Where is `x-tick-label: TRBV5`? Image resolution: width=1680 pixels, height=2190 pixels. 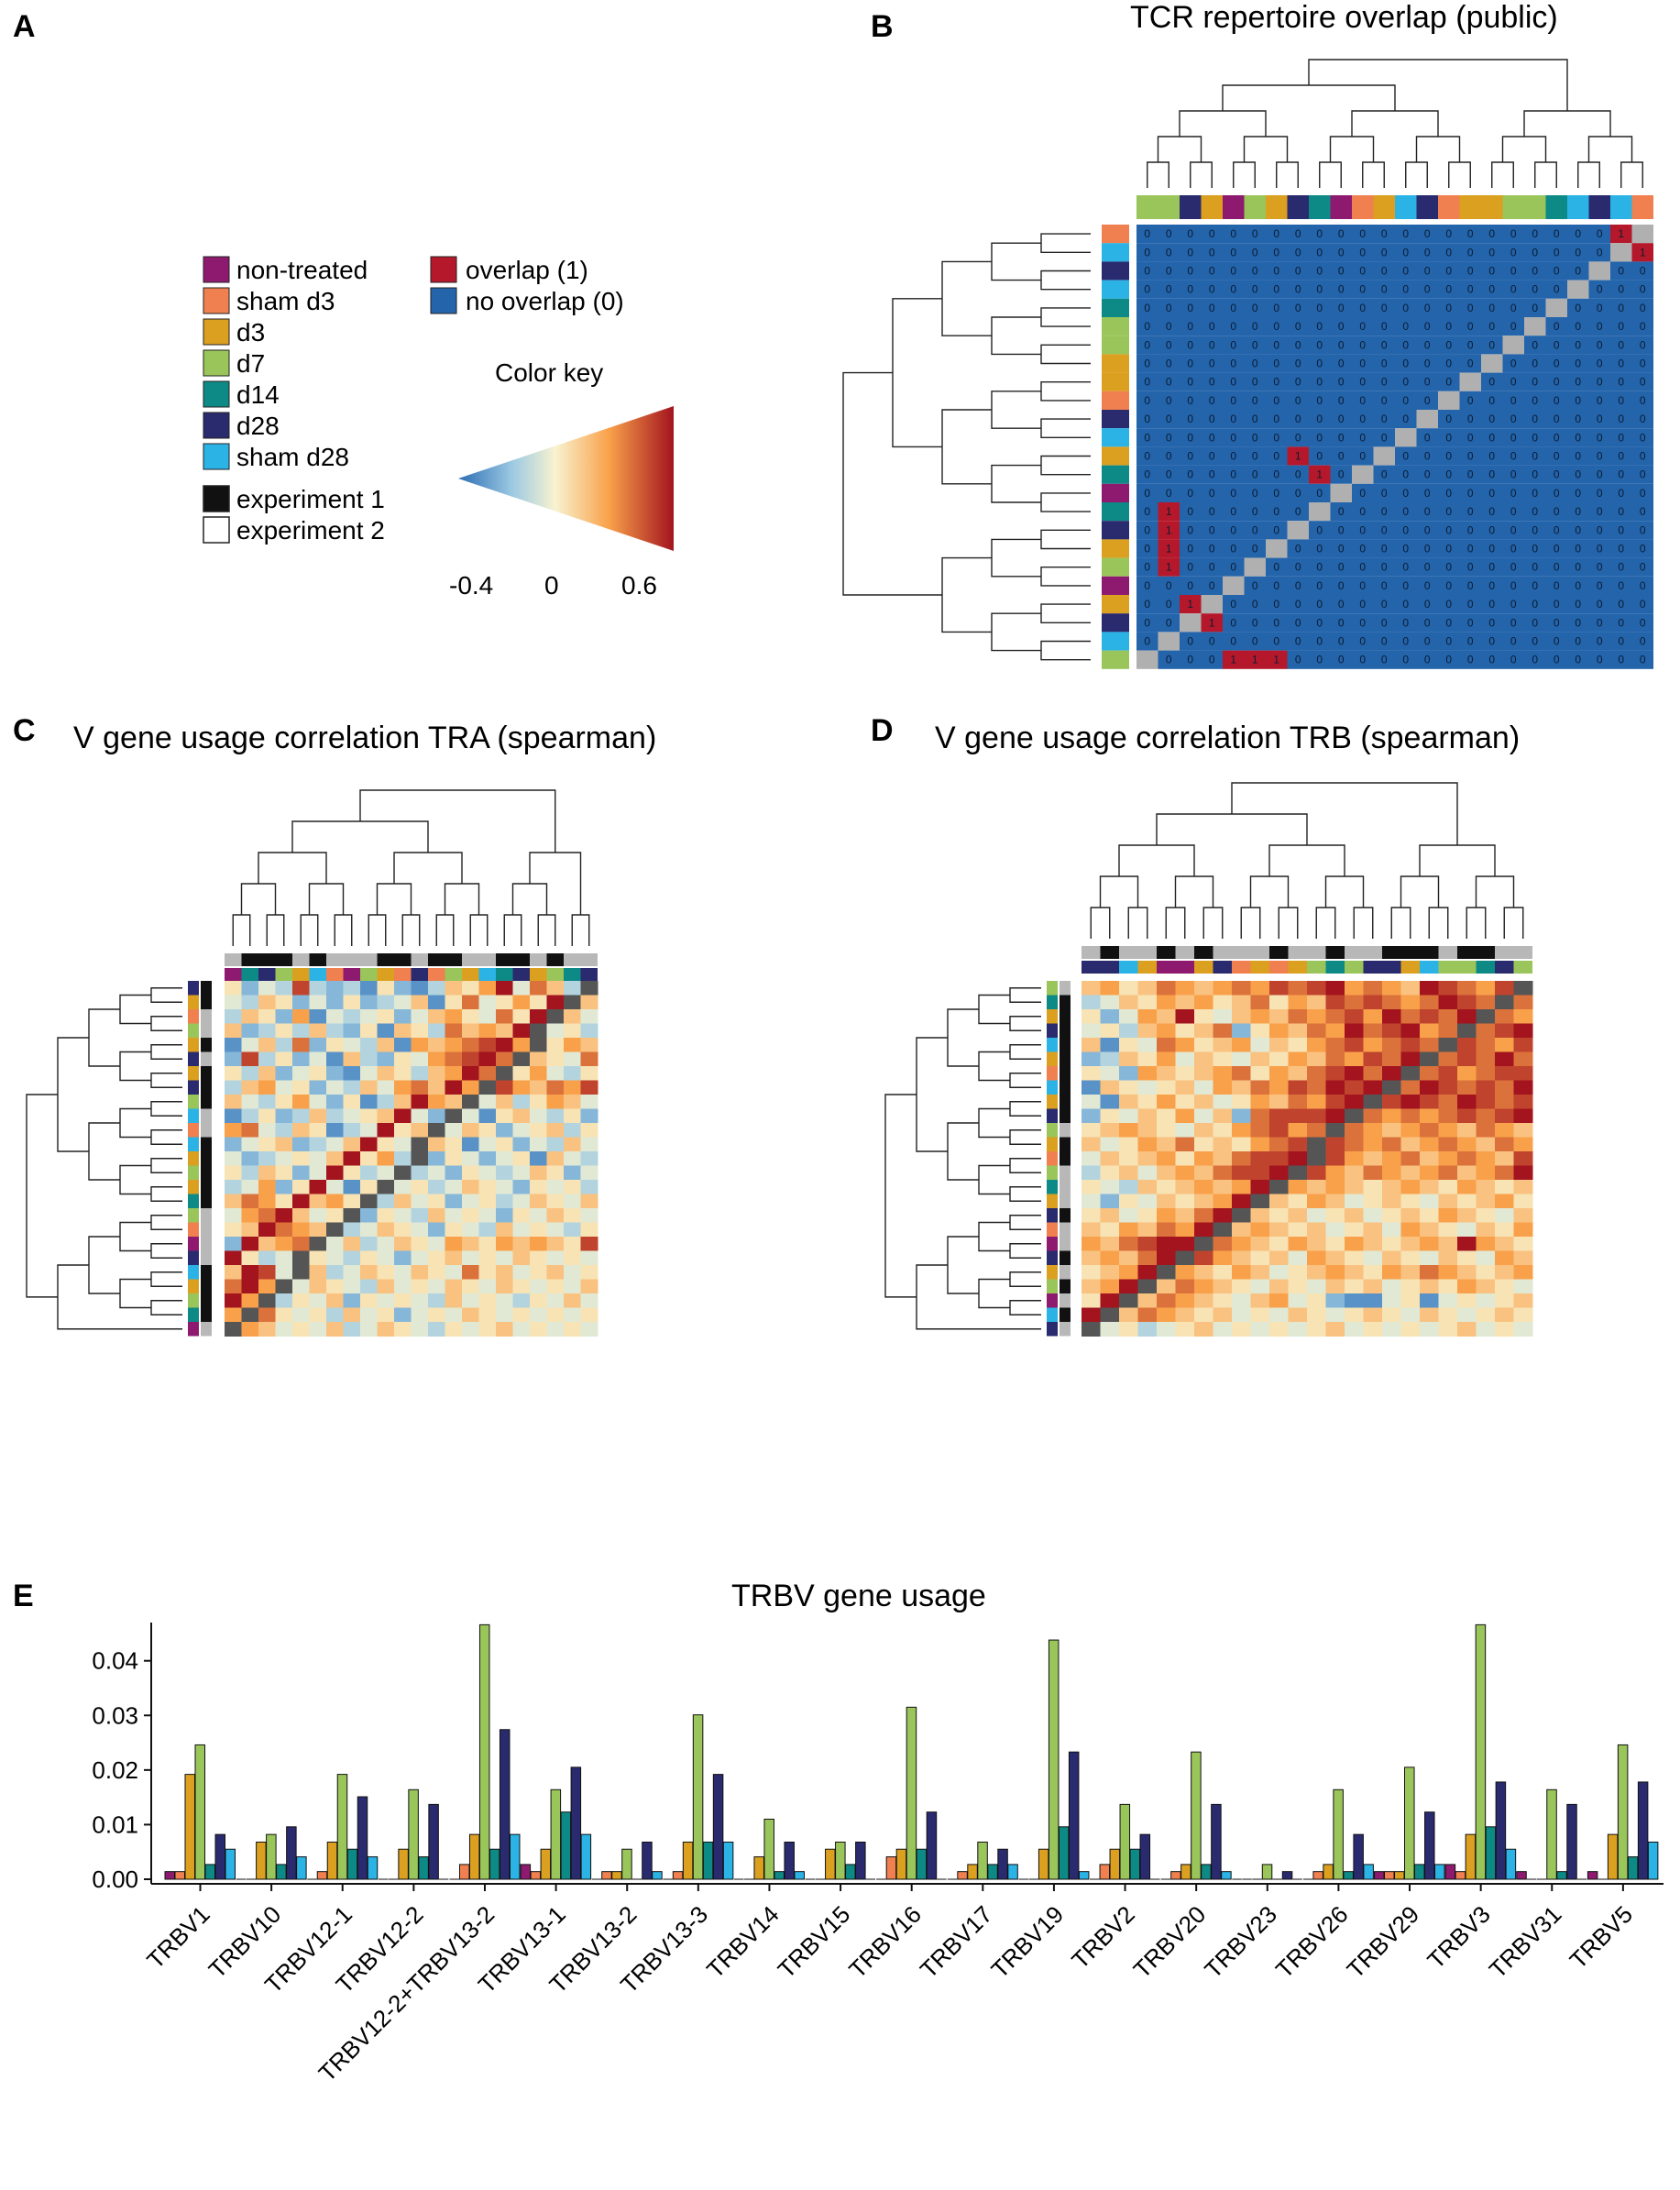 x-tick-label: TRBV5 is located at coordinates (1601, 1937).